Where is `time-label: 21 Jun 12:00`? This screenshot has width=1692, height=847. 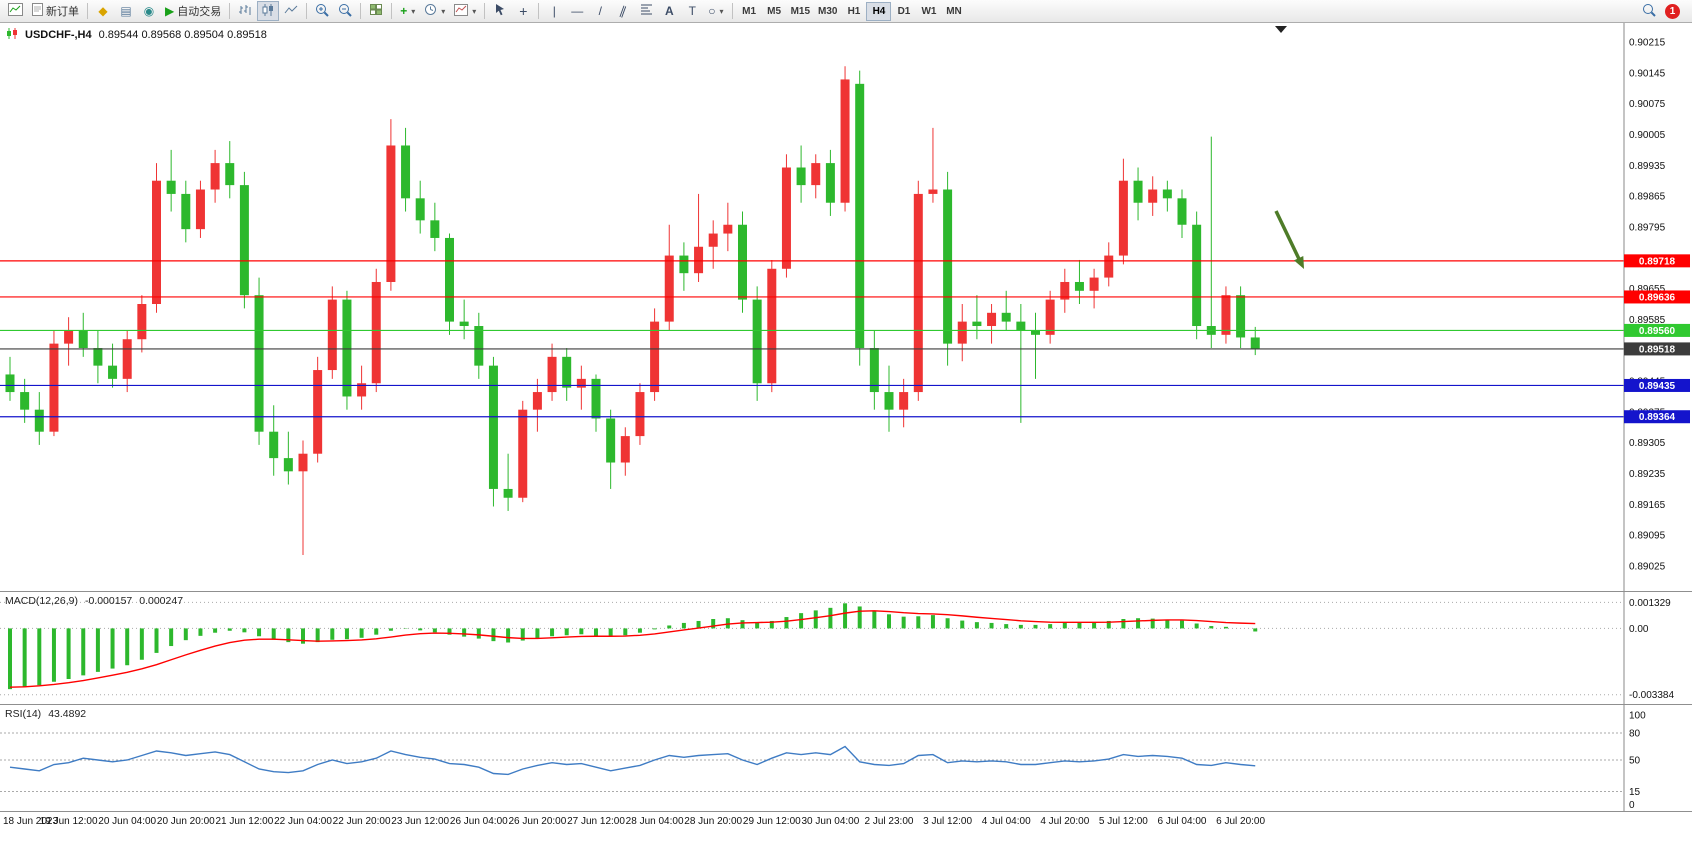
time-label: 21 Jun 12:00 is located at coordinates (244, 821).